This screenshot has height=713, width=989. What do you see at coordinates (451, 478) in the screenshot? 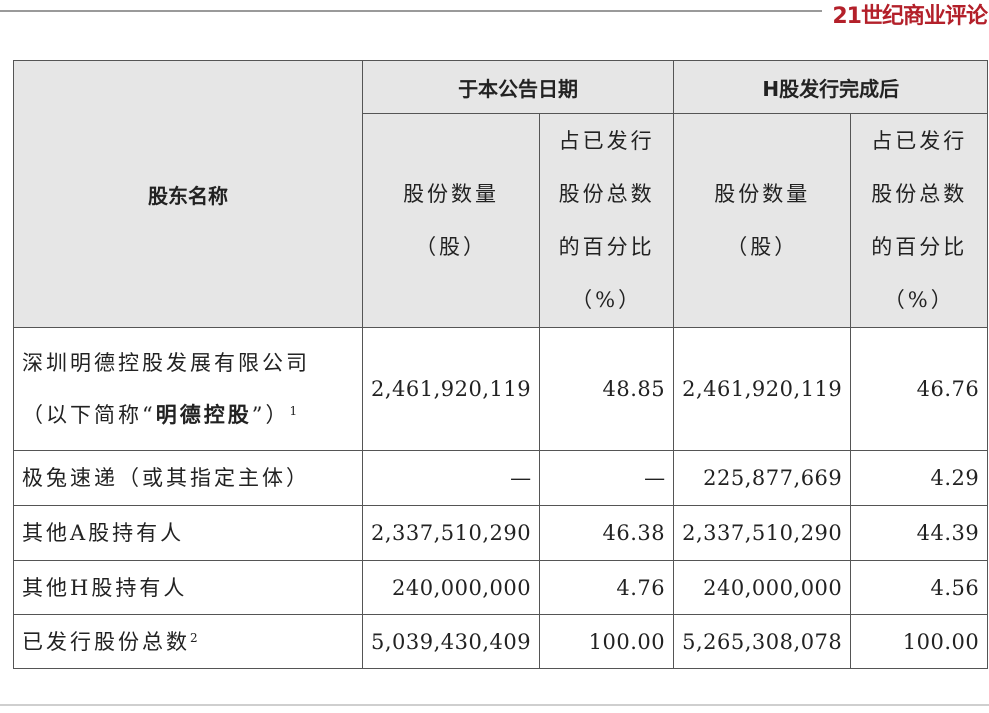
I see `shares-current: —` at bounding box center [451, 478].